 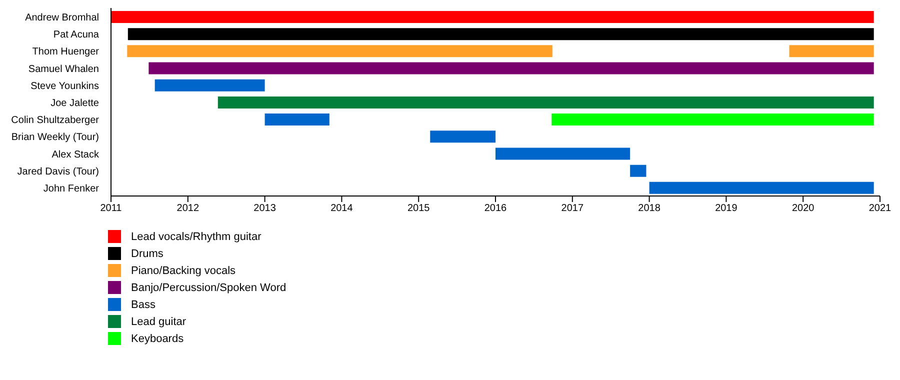 What do you see at coordinates (71, 188) in the screenshot?
I see `y-tick-label: John Fenker` at bounding box center [71, 188].